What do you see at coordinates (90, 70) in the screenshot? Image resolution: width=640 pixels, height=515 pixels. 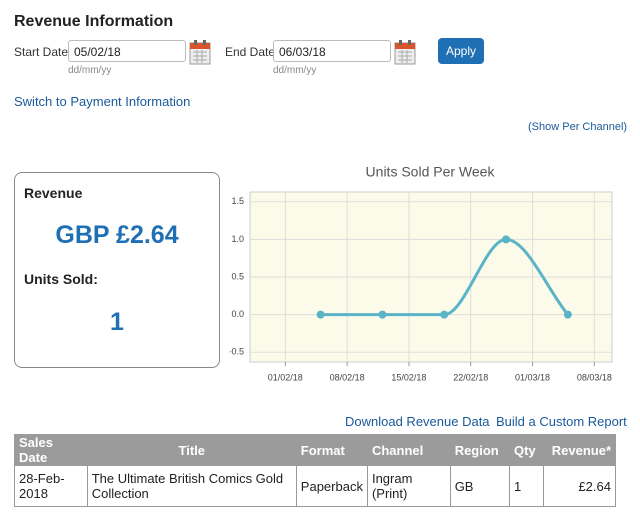 I see `start-hint: dd/mm/yy` at bounding box center [90, 70].